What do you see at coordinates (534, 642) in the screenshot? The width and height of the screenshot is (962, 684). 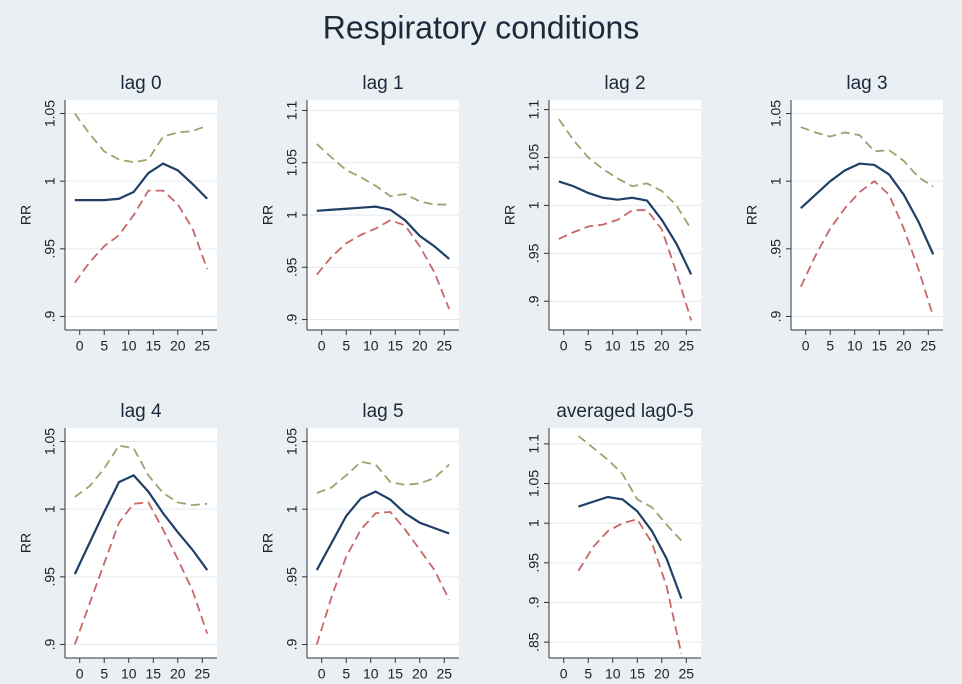 I see `y-tick-label: .85` at bounding box center [534, 642].